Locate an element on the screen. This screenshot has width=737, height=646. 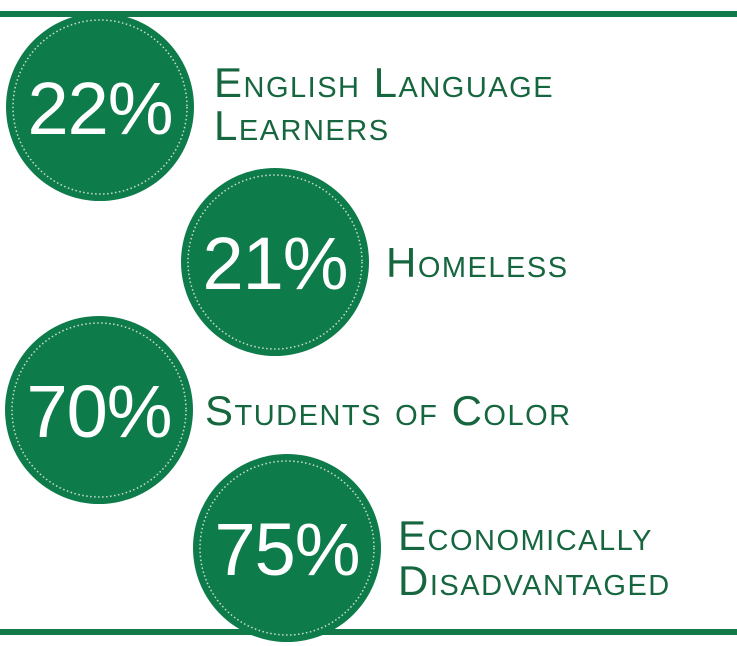
stat-value: 70% is located at coordinates (98, 411).